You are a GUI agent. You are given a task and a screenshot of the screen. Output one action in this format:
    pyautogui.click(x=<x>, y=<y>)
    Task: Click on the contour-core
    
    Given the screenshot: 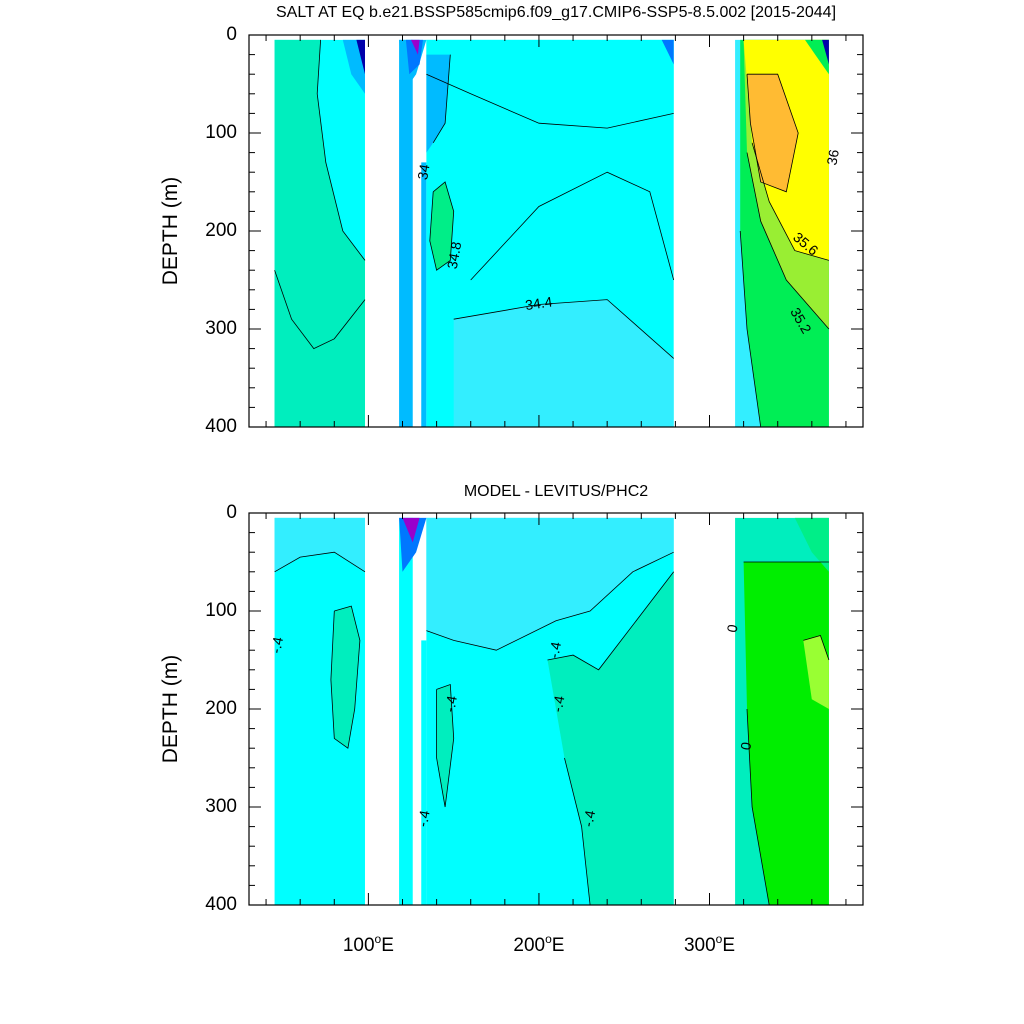 What is the action you would take?
    pyautogui.click(x=442, y=226)
    